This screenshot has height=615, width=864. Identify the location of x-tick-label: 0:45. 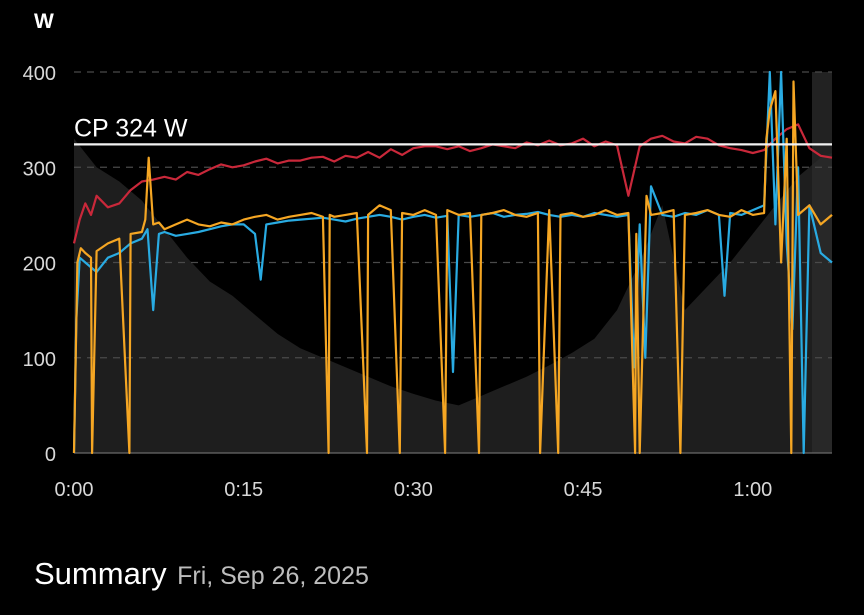
(583, 490).